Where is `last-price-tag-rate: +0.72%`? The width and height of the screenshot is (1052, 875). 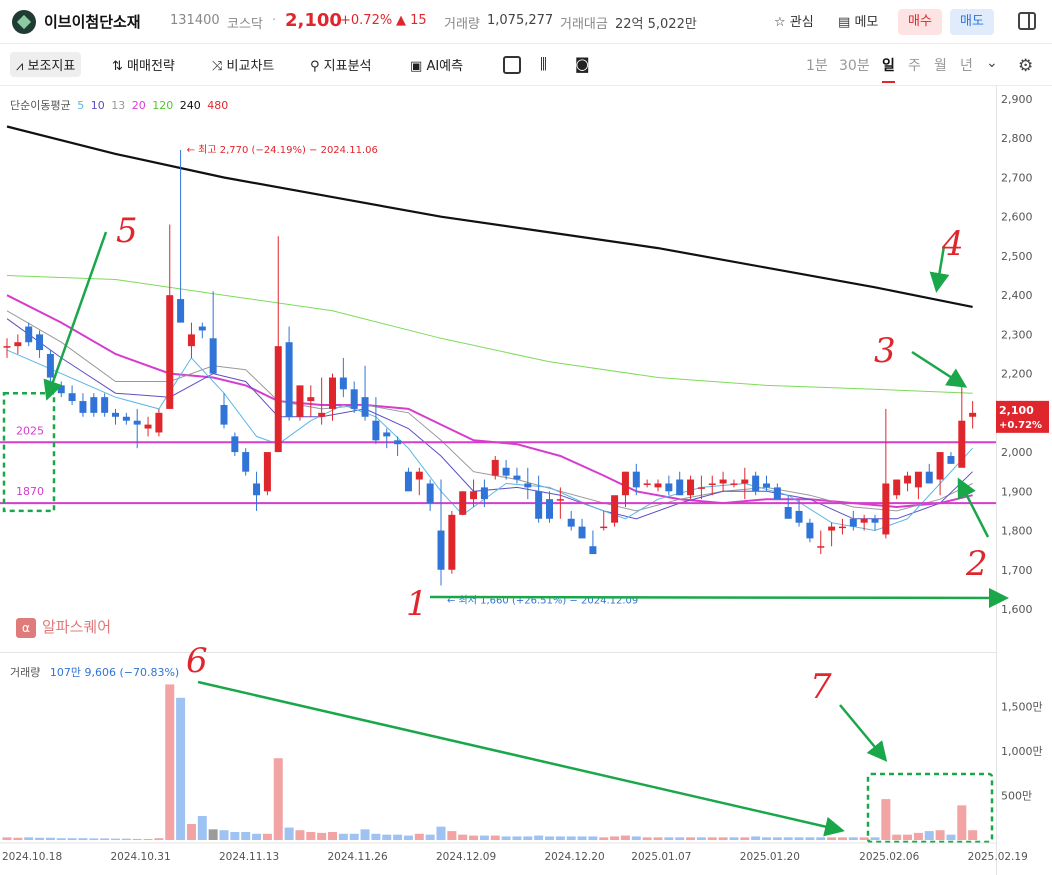
last-price-tag-rate: +0.72% is located at coordinates (1020, 425).